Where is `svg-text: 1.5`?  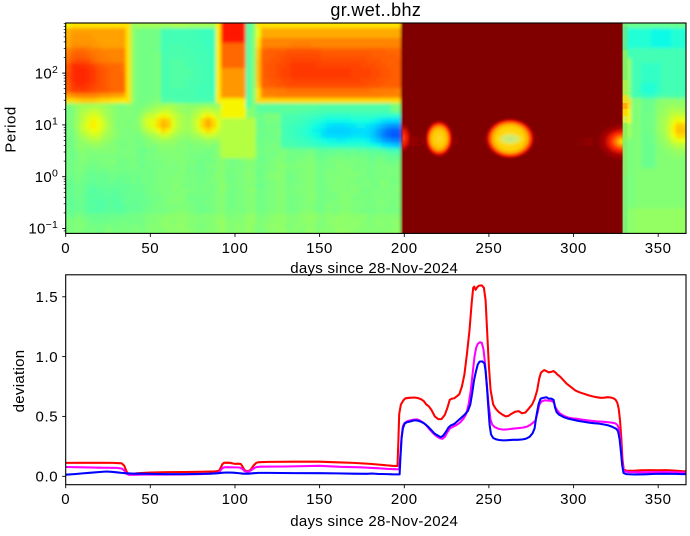
svg-text: 1.5 is located at coordinates (47, 297).